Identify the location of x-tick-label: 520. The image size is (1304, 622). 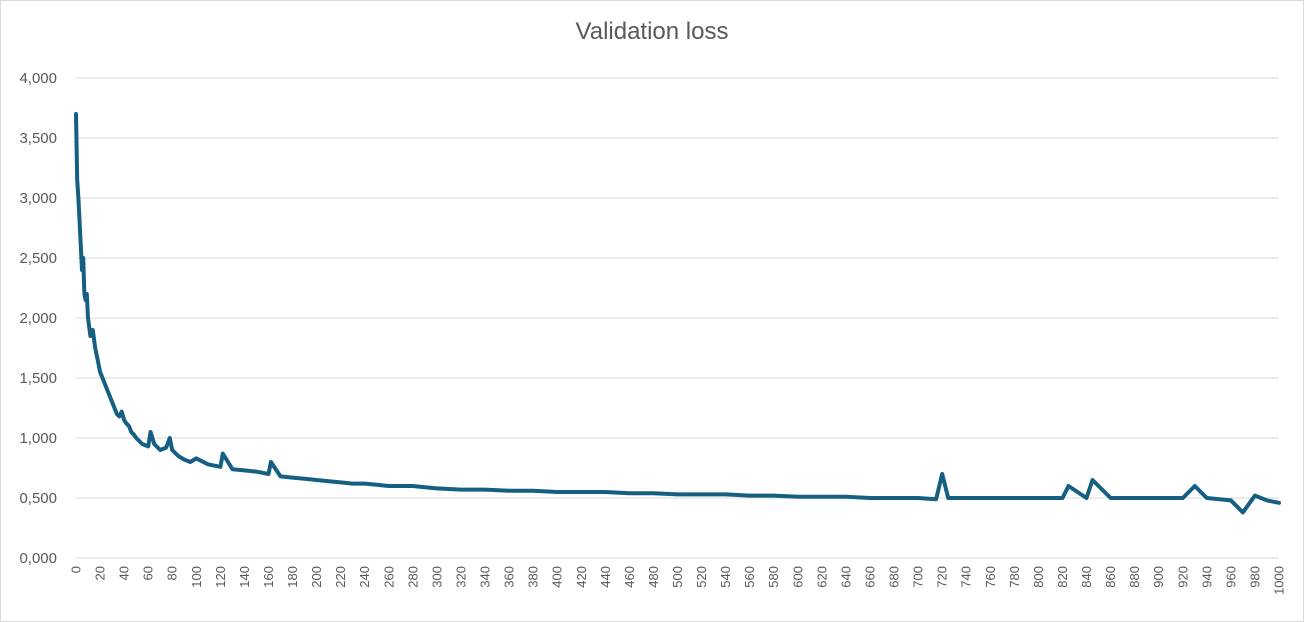
(701, 577).